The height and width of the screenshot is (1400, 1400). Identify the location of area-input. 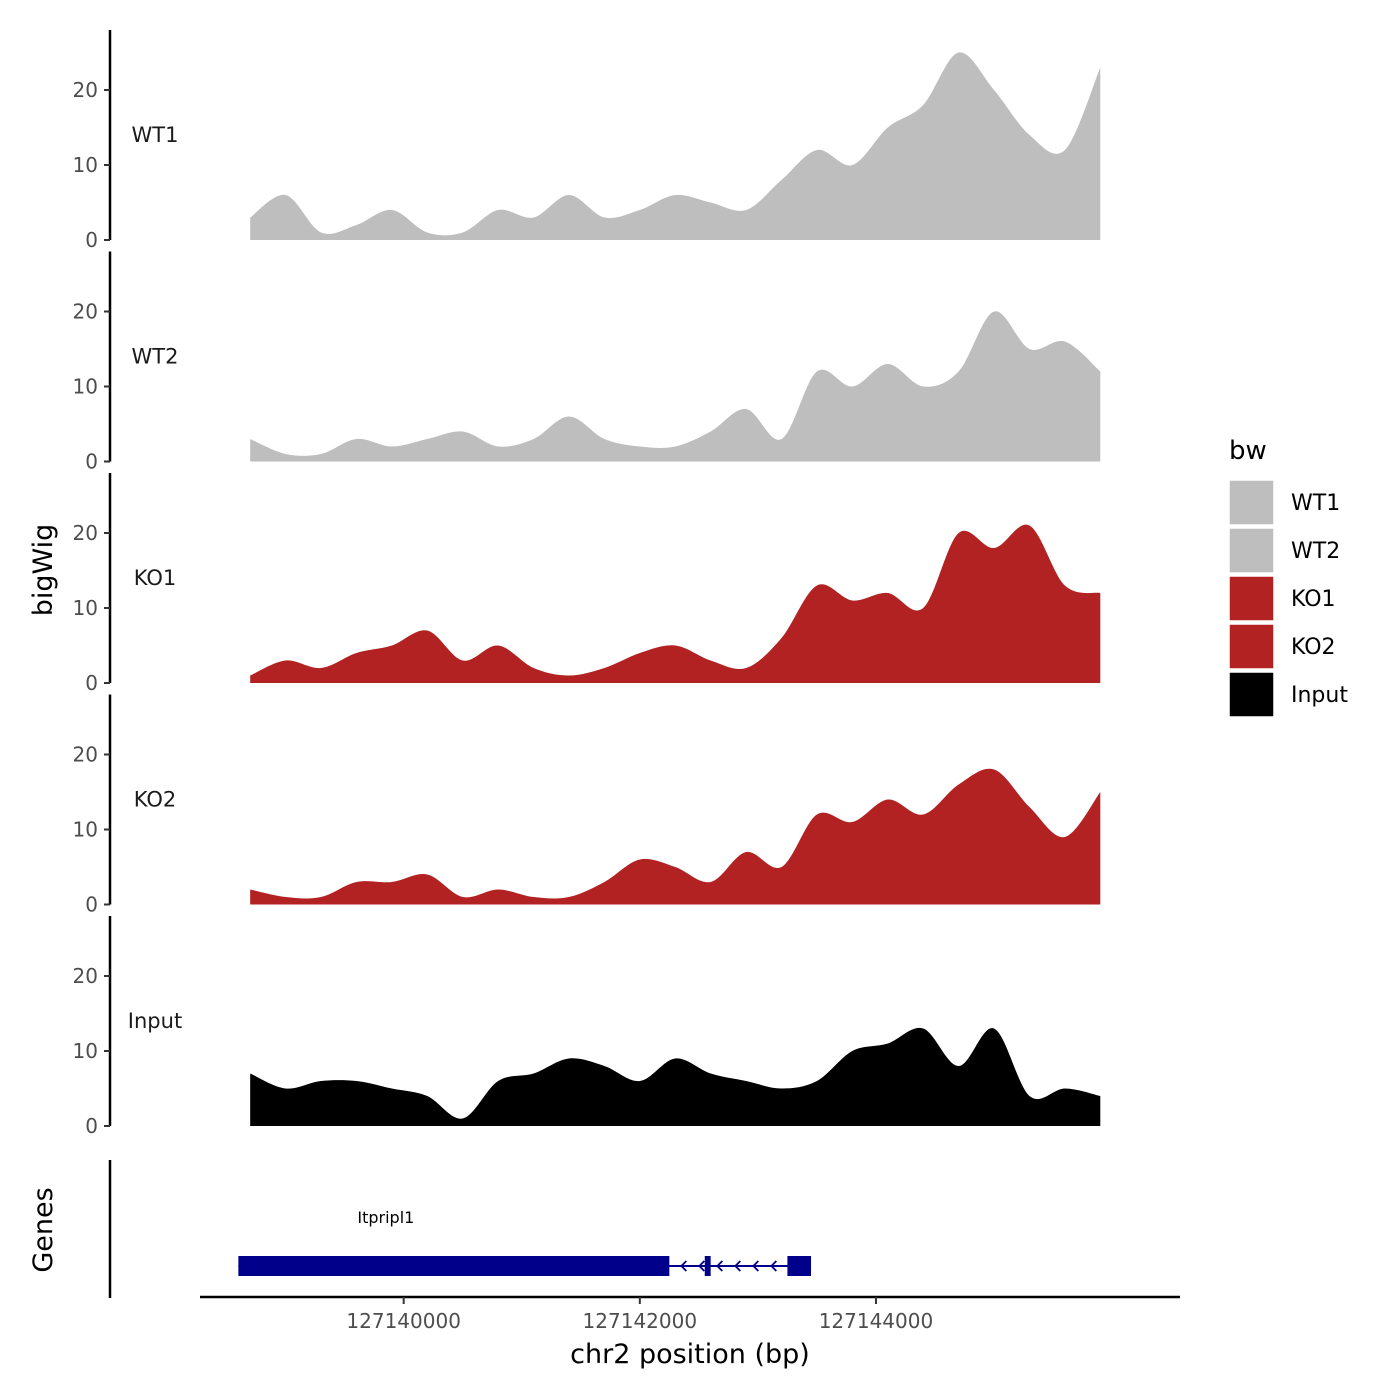
(675, 1076).